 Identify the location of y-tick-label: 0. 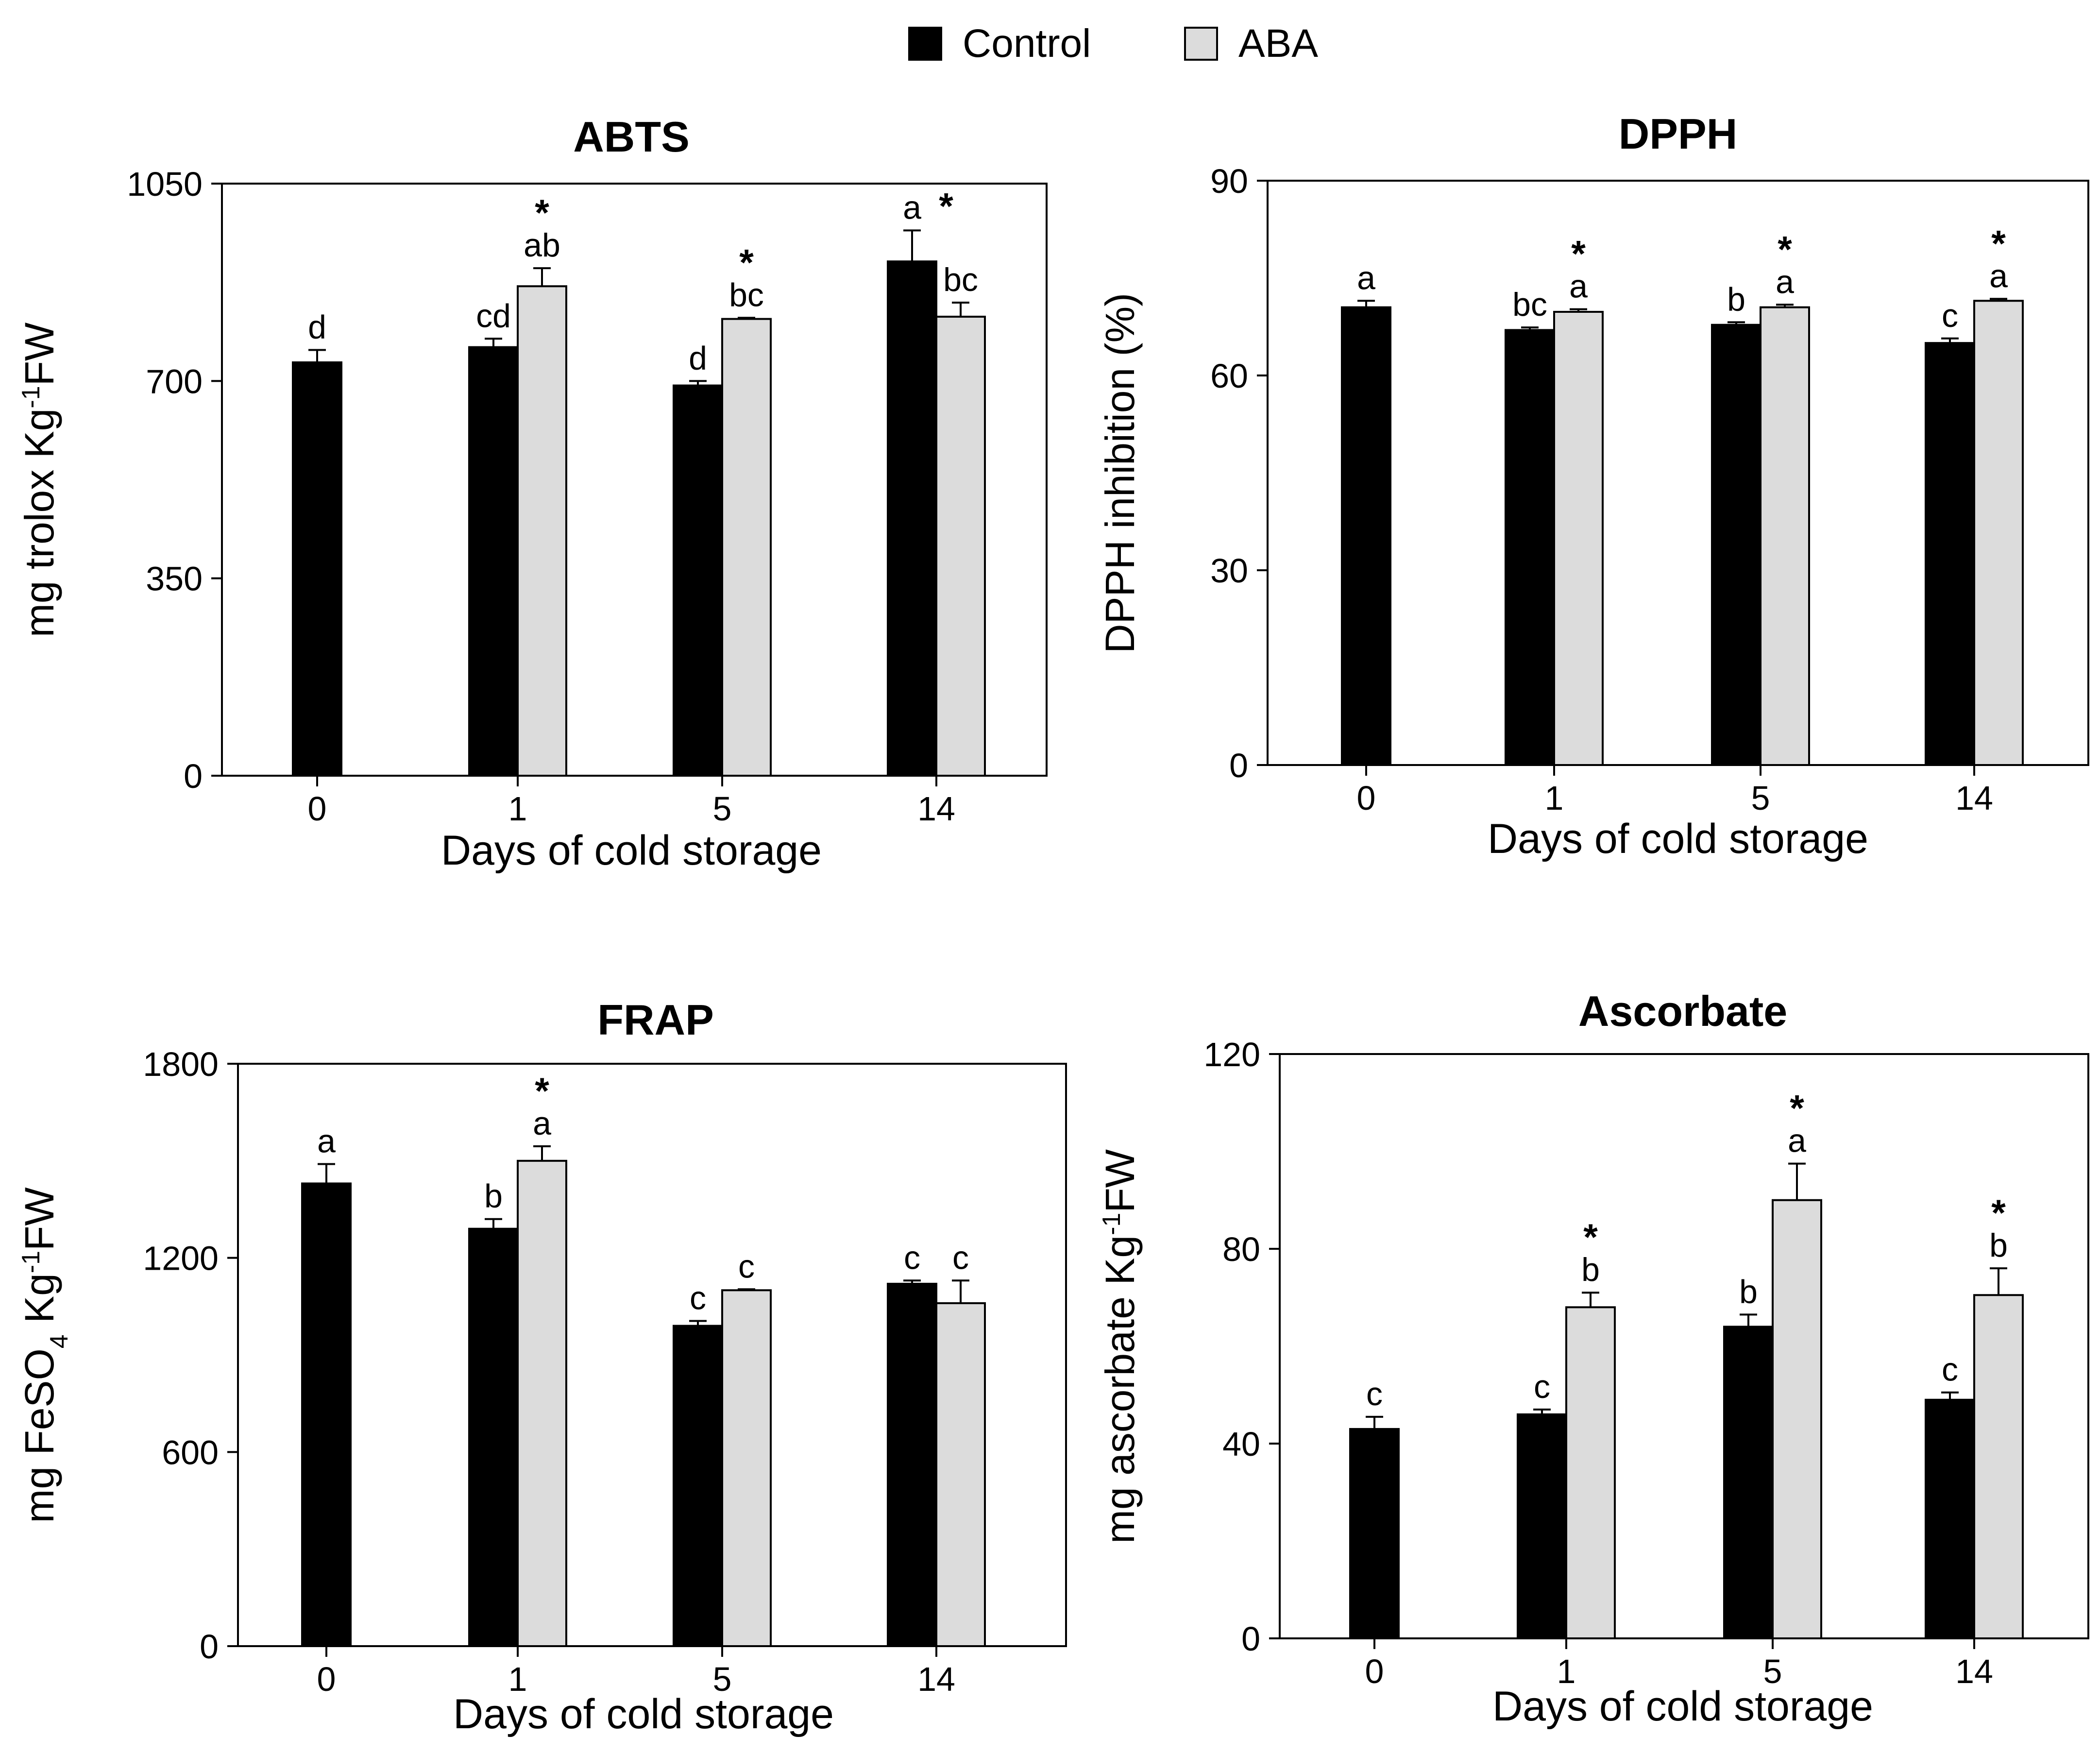
(210, 1647).